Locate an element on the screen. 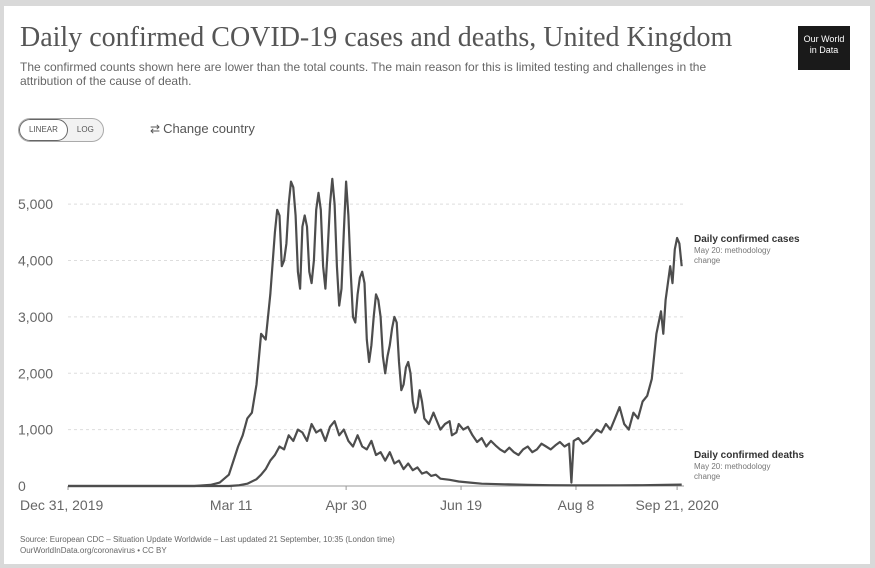 The width and height of the screenshot is (875, 568). x-tick-label: Aug 8 is located at coordinates (576, 505).